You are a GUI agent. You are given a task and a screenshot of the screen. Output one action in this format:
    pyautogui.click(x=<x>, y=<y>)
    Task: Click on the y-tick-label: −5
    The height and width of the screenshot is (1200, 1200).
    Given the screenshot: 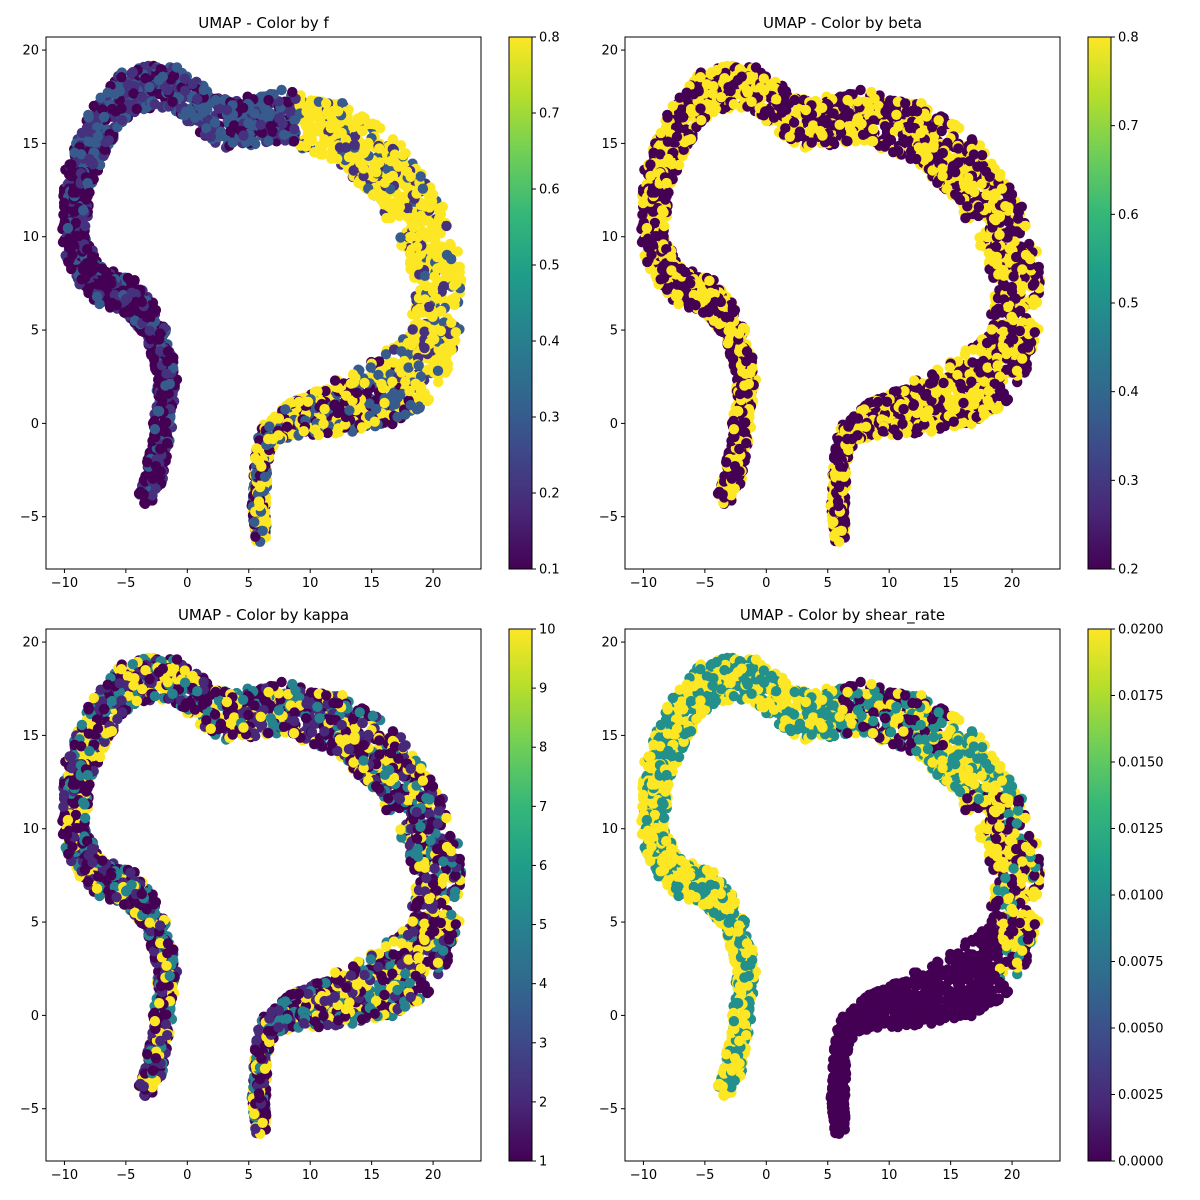 What is the action you would take?
    pyautogui.click(x=29, y=517)
    